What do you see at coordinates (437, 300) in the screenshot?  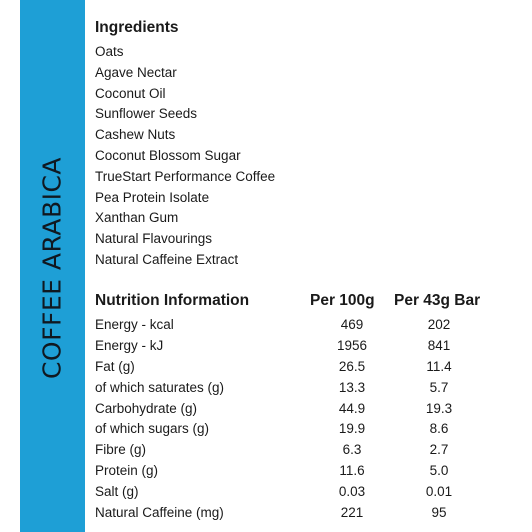 I see `column-header-per-bar: Per 43g Bar` at bounding box center [437, 300].